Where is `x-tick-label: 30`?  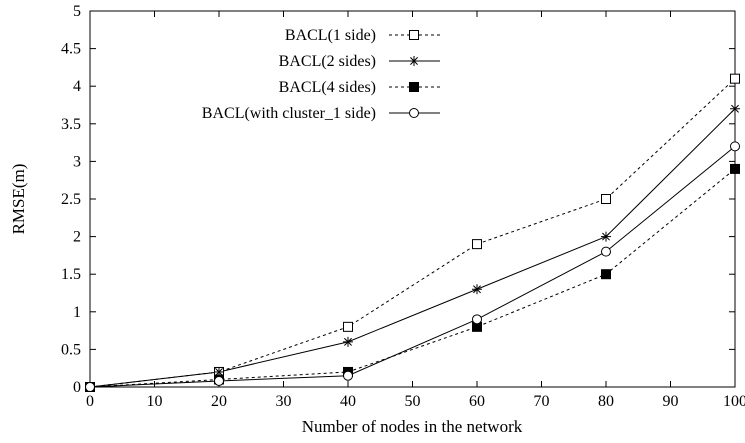
x-tick-label: 30 is located at coordinates (284, 401).